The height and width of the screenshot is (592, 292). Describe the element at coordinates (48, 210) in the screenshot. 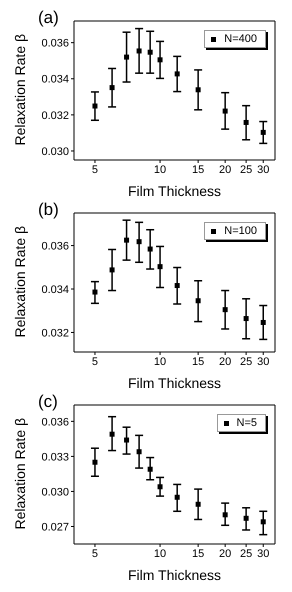

I see `text: (b)` at that location.